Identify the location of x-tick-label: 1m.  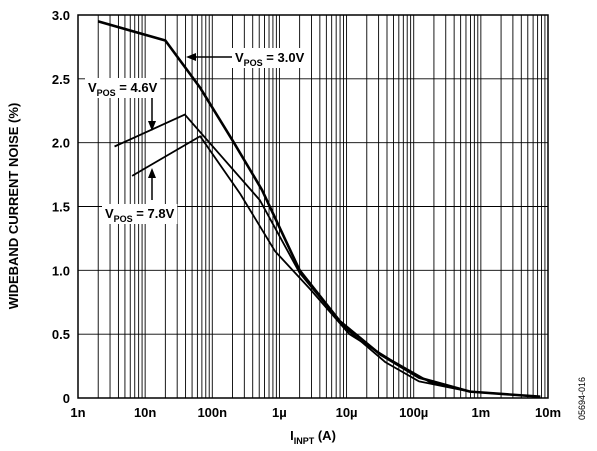
(480, 412).